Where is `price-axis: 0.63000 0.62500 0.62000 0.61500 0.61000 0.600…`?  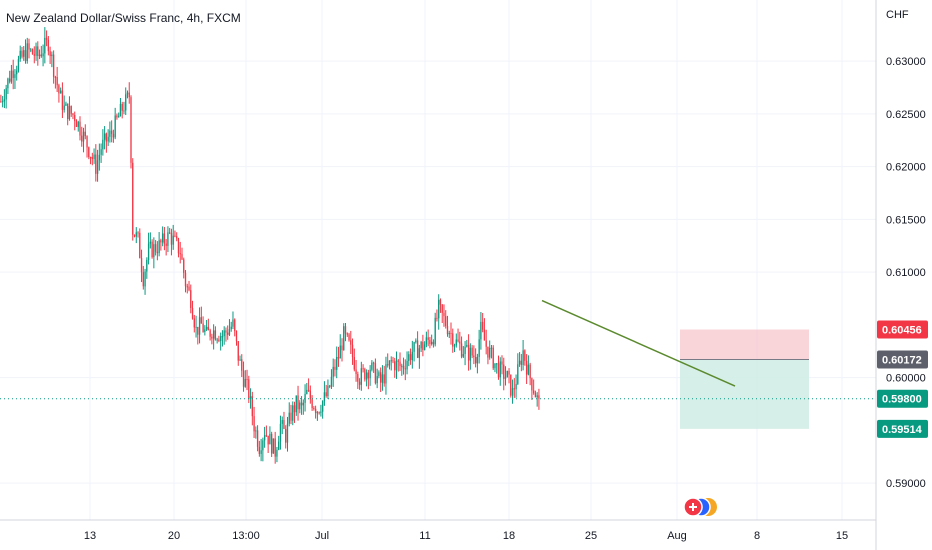
price-axis: 0.63000 0.62500 0.62000 0.61500 0.61000 0.600… is located at coordinates (906, 273).